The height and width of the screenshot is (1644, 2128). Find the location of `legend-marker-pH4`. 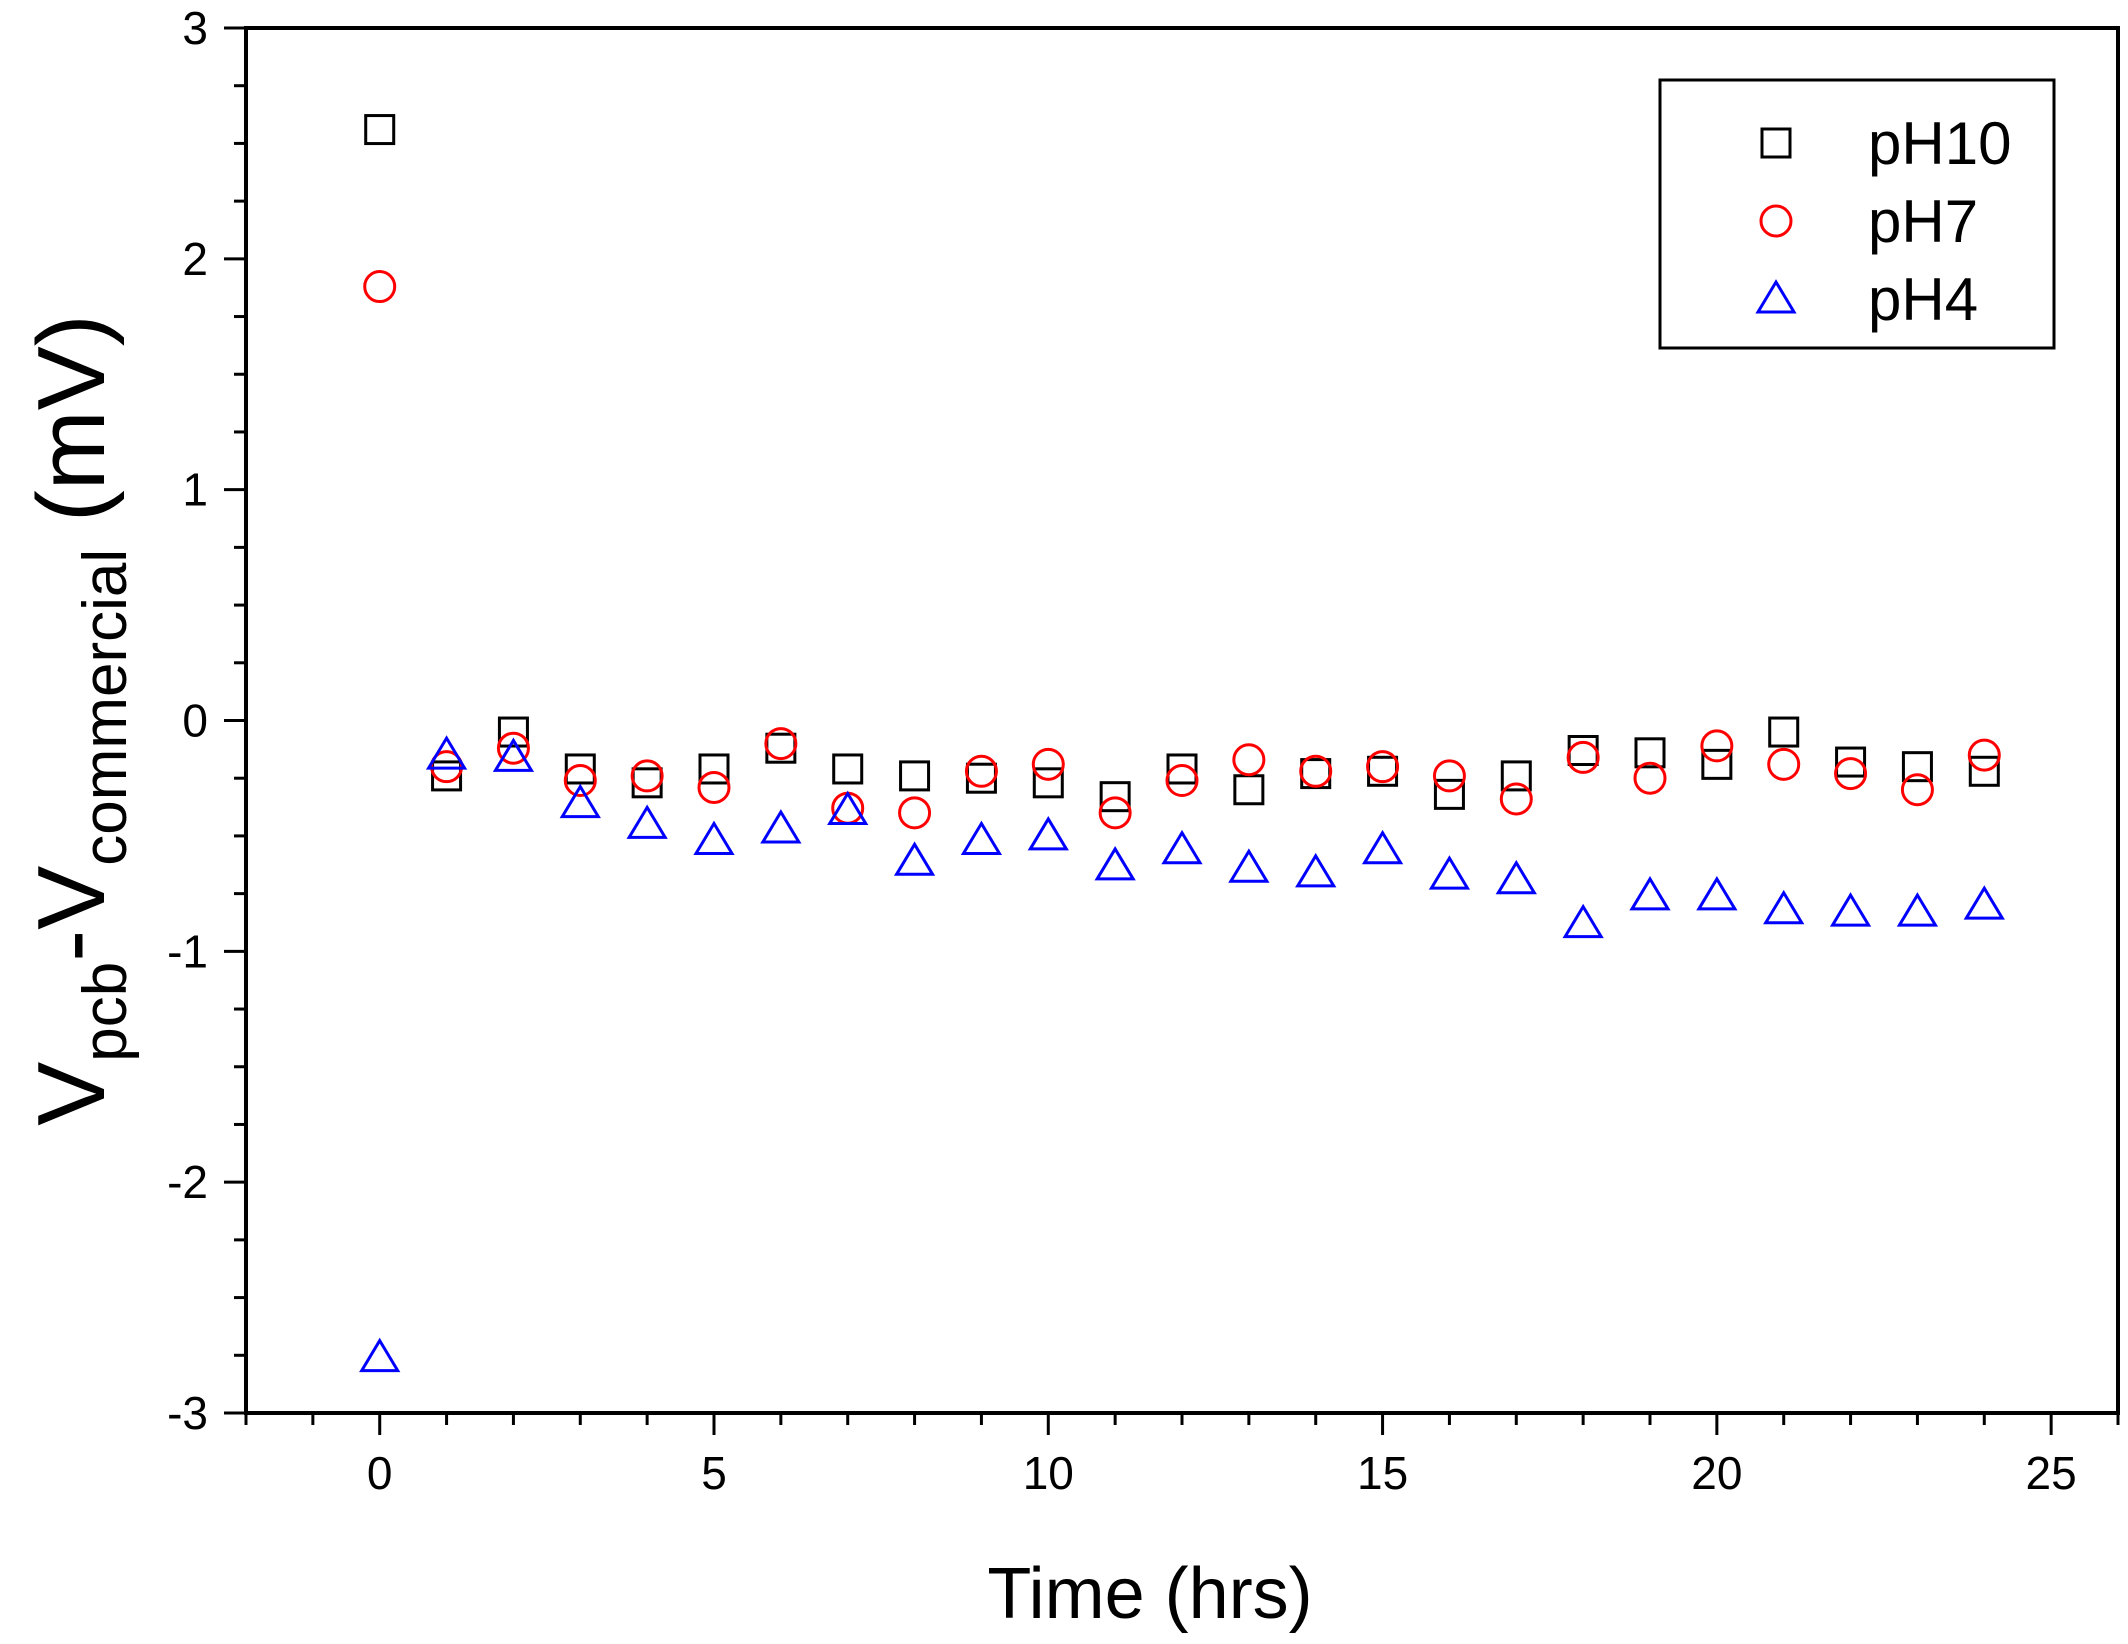

legend-marker-pH4 is located at coordinates (1776, 296).